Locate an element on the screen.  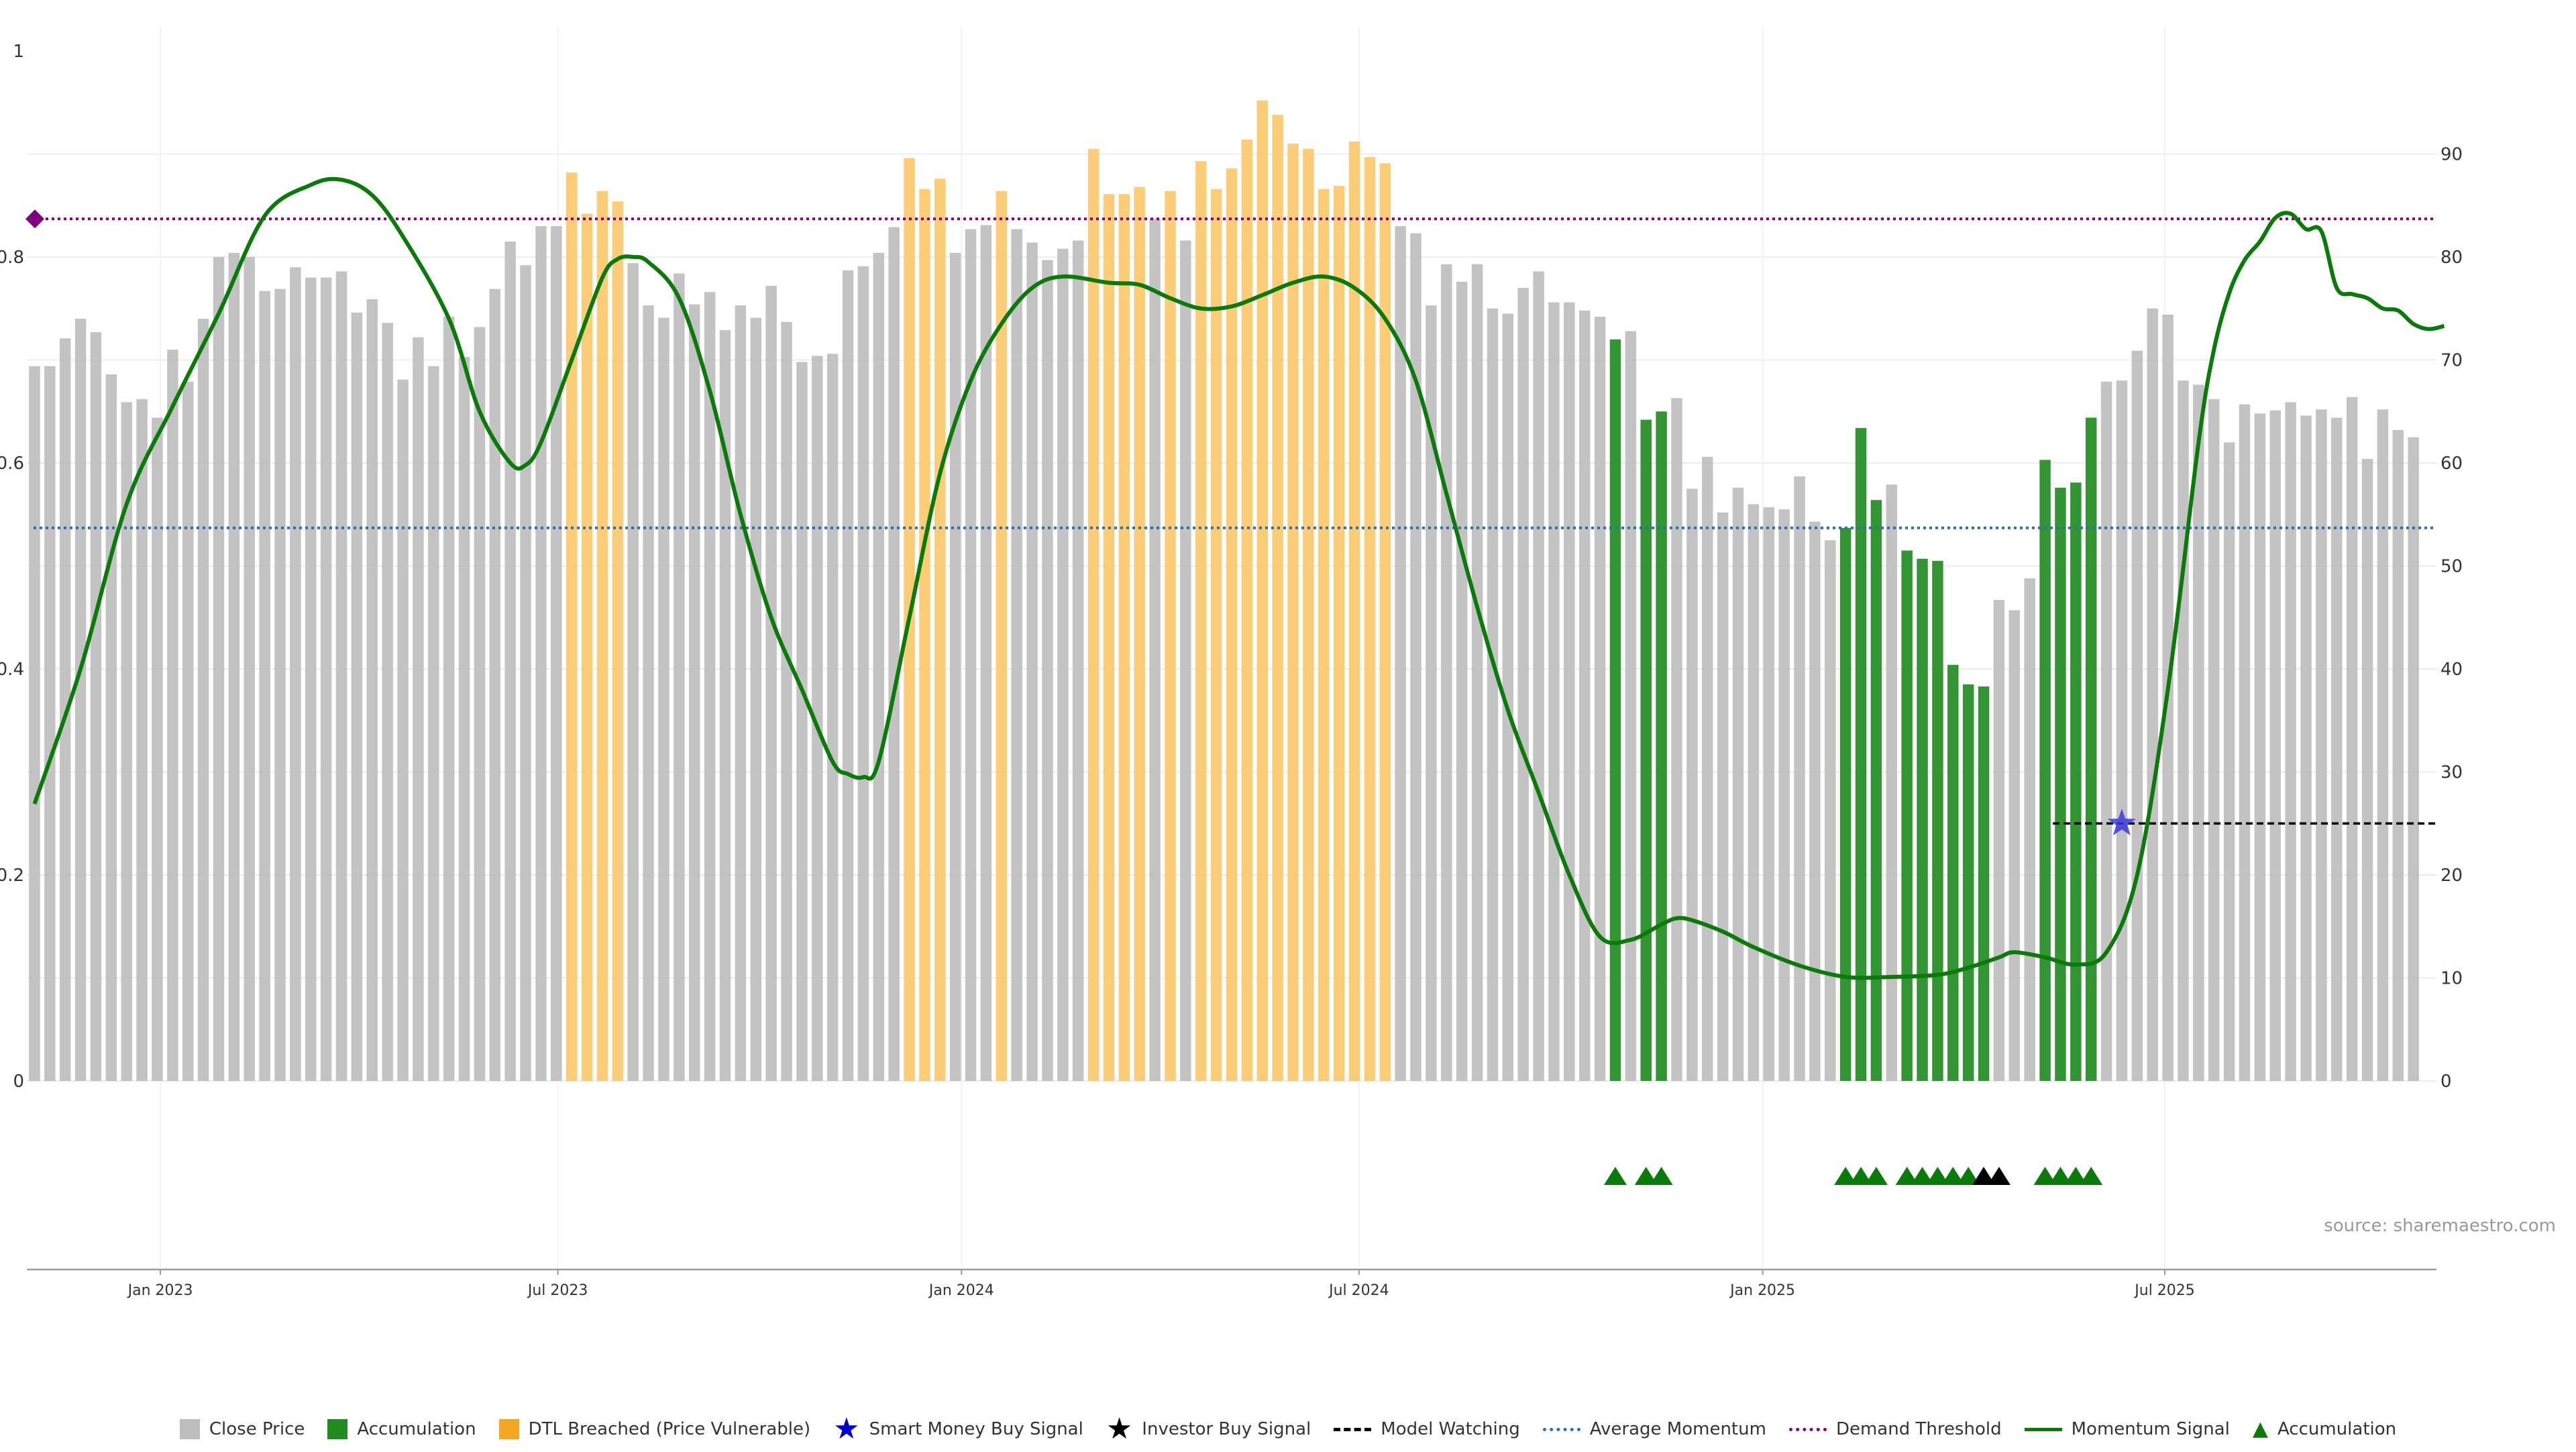
legend-label: DTL Breached (Price Vulnerable) is located at coordinates (669, 1429).